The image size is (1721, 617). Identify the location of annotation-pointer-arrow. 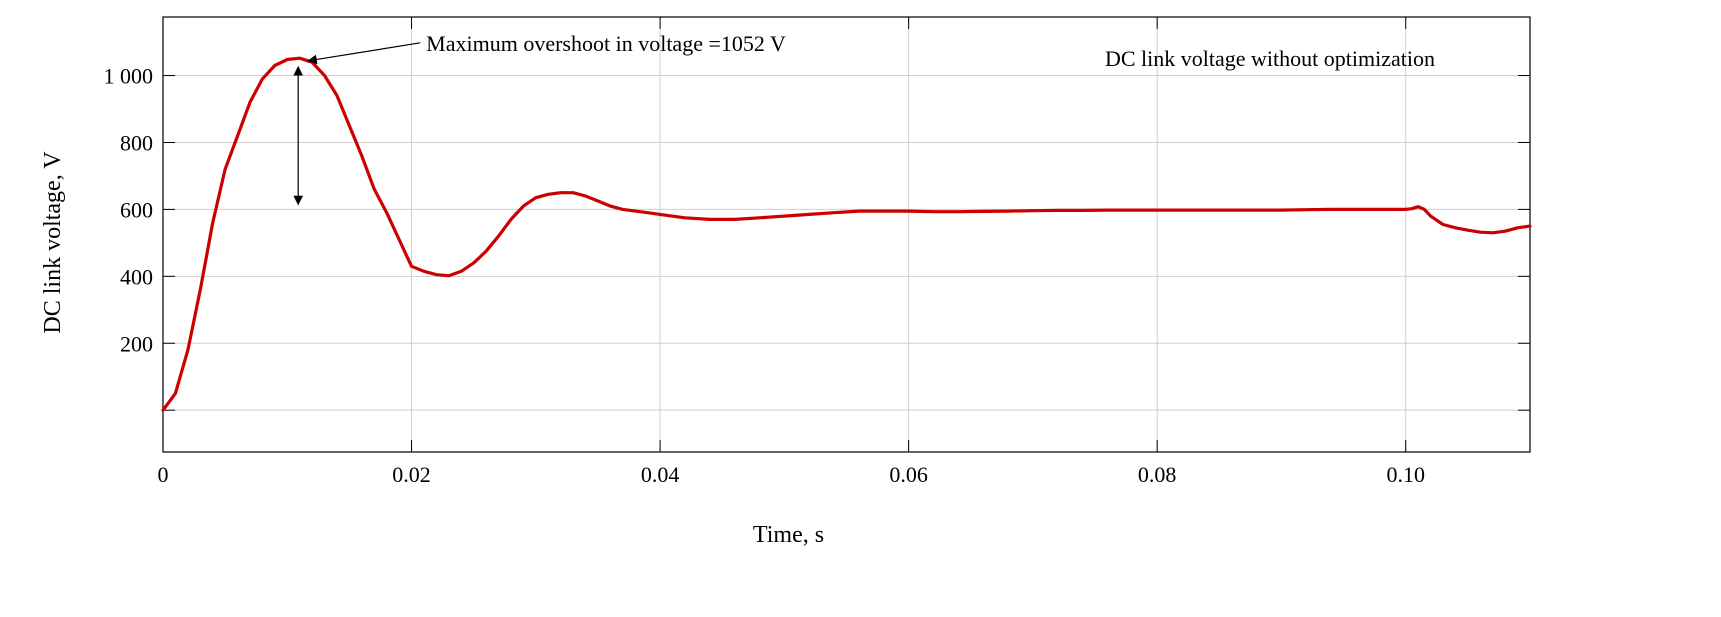
(364, 53).